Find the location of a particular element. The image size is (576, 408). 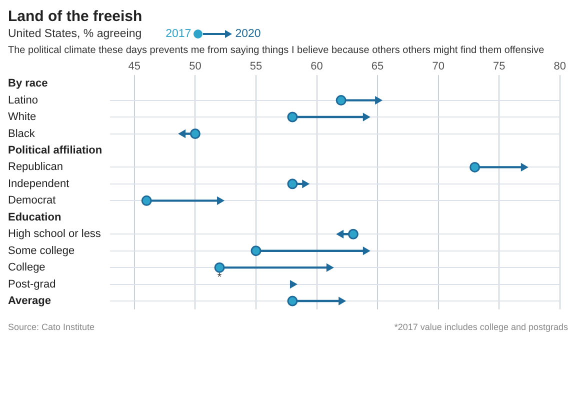

x-tick-label: 75 is located at coordinates (499, 66).